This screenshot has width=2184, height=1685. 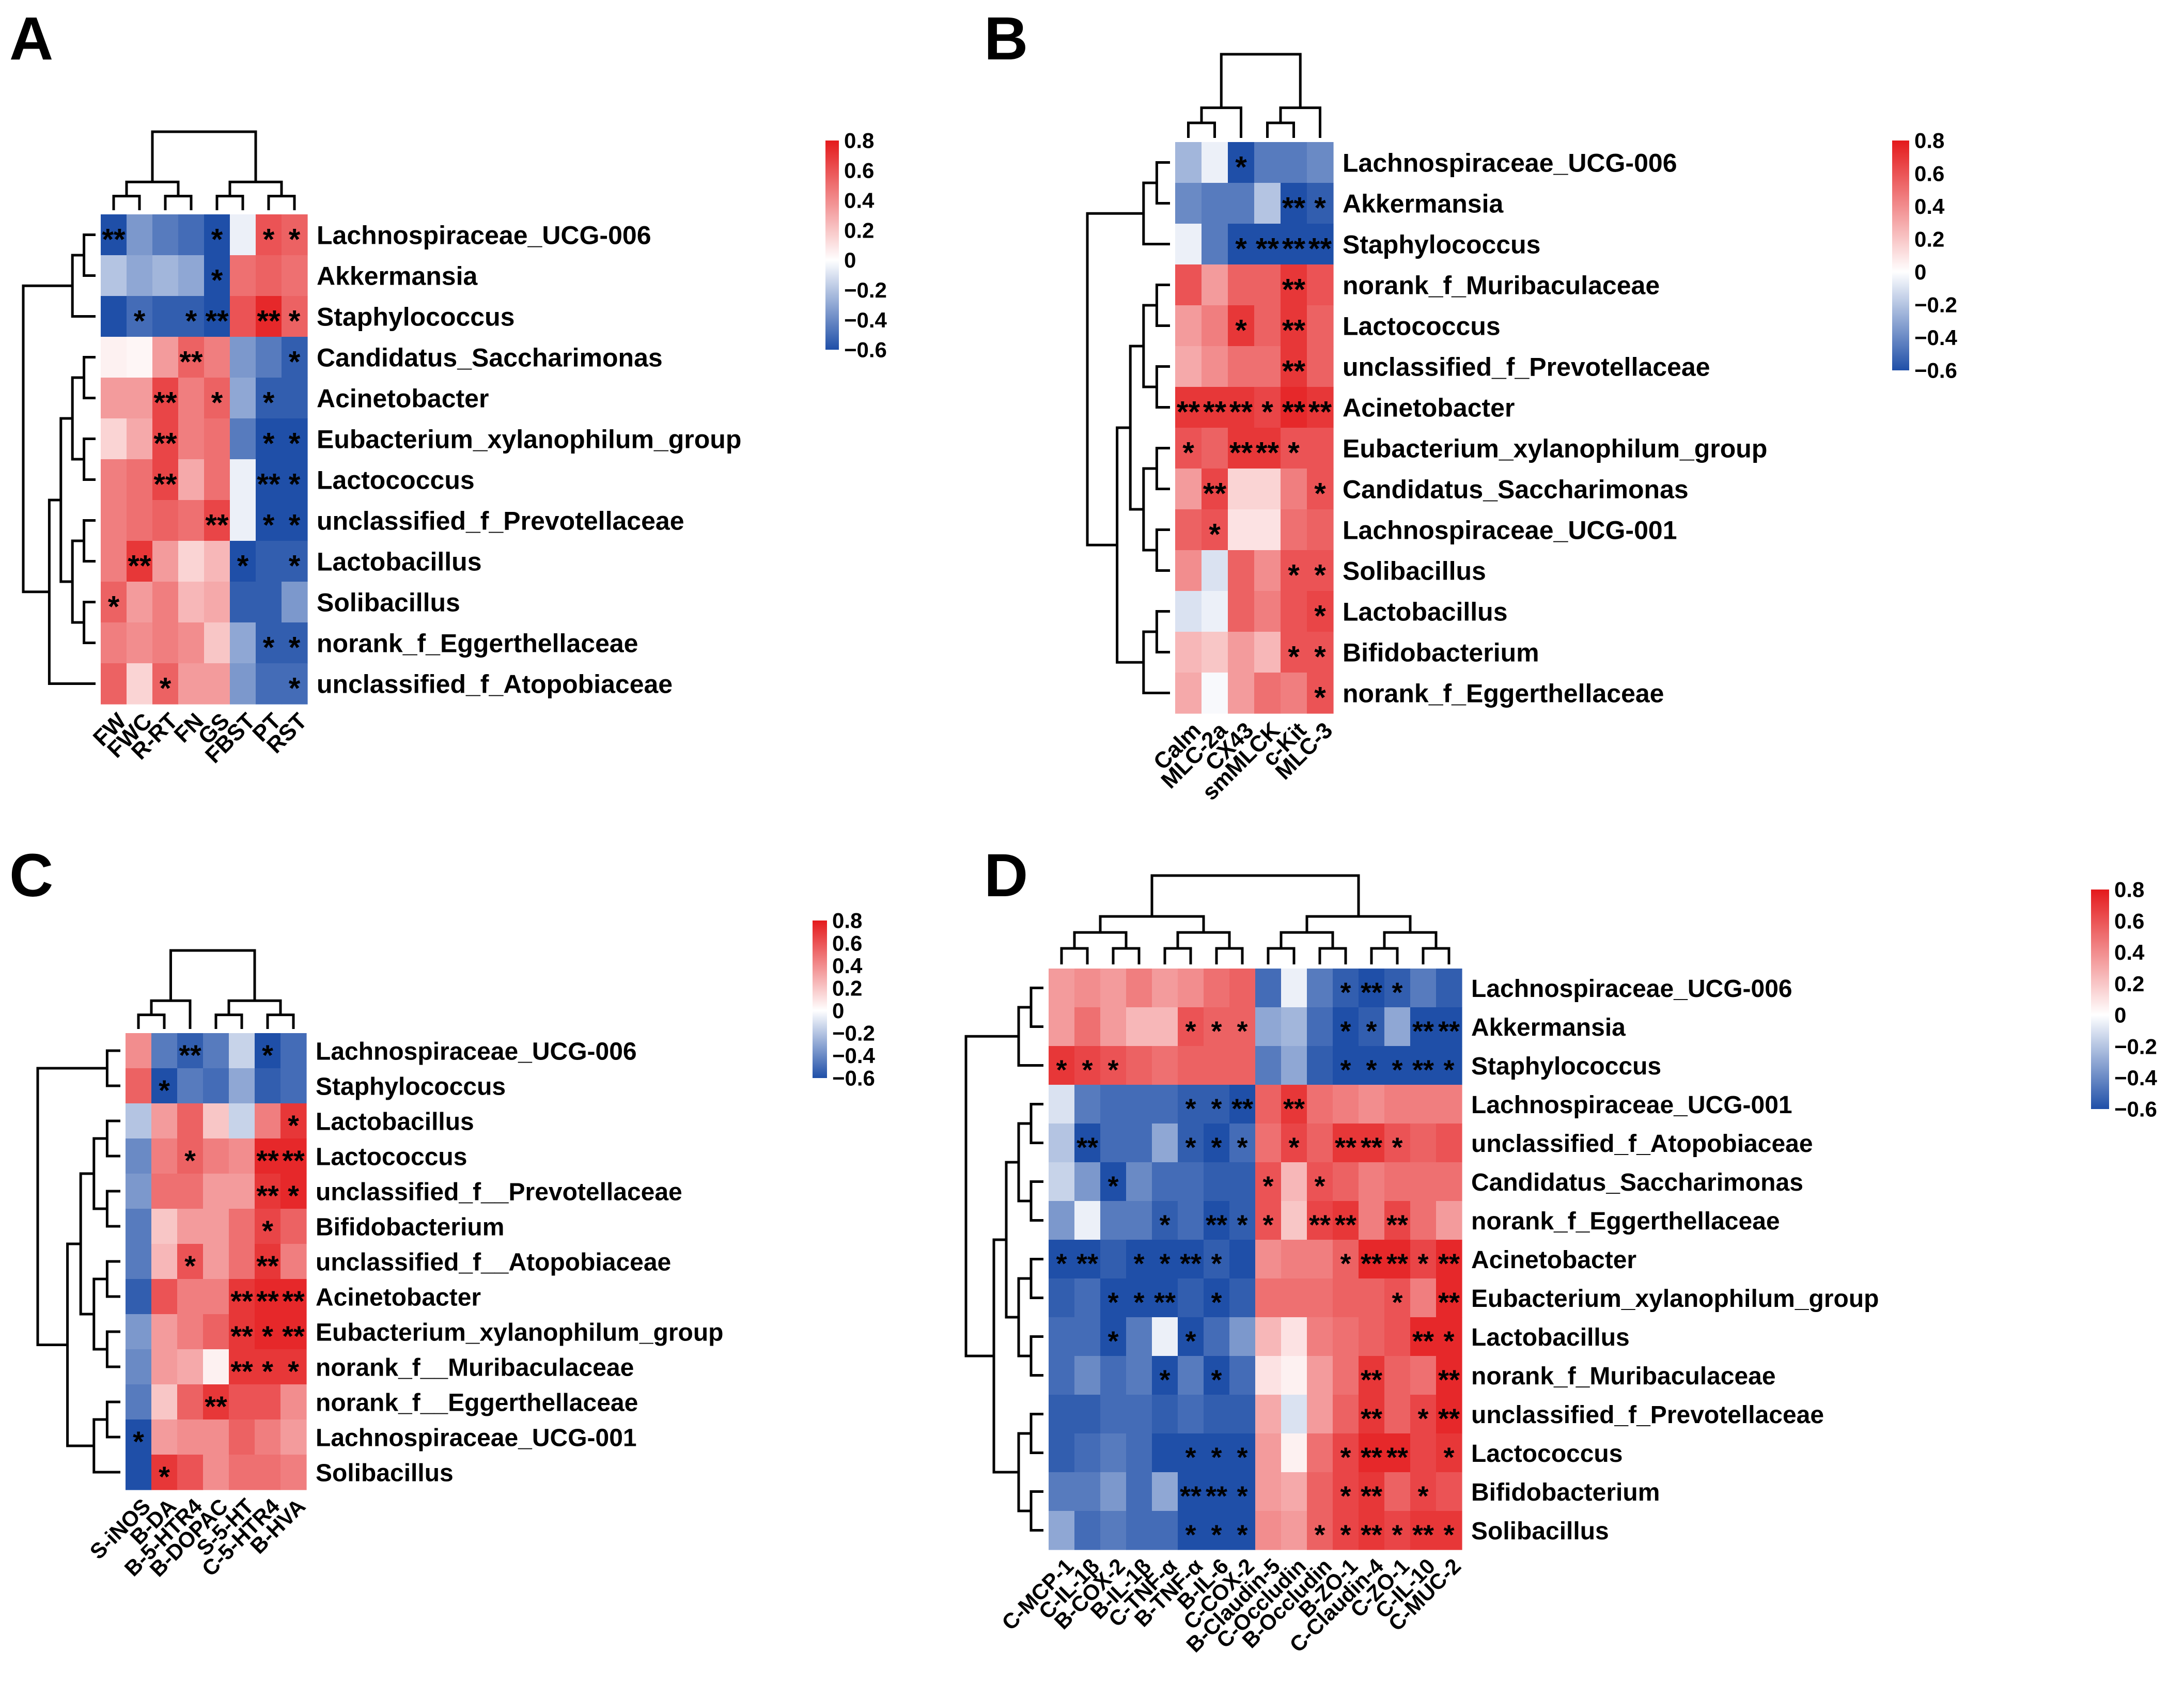 What do you see at coordinates (1555, 449) in the screenshot?
I see `row-label: Eubacterium_xylanophilum_group` at bounding box center [1555, 449].